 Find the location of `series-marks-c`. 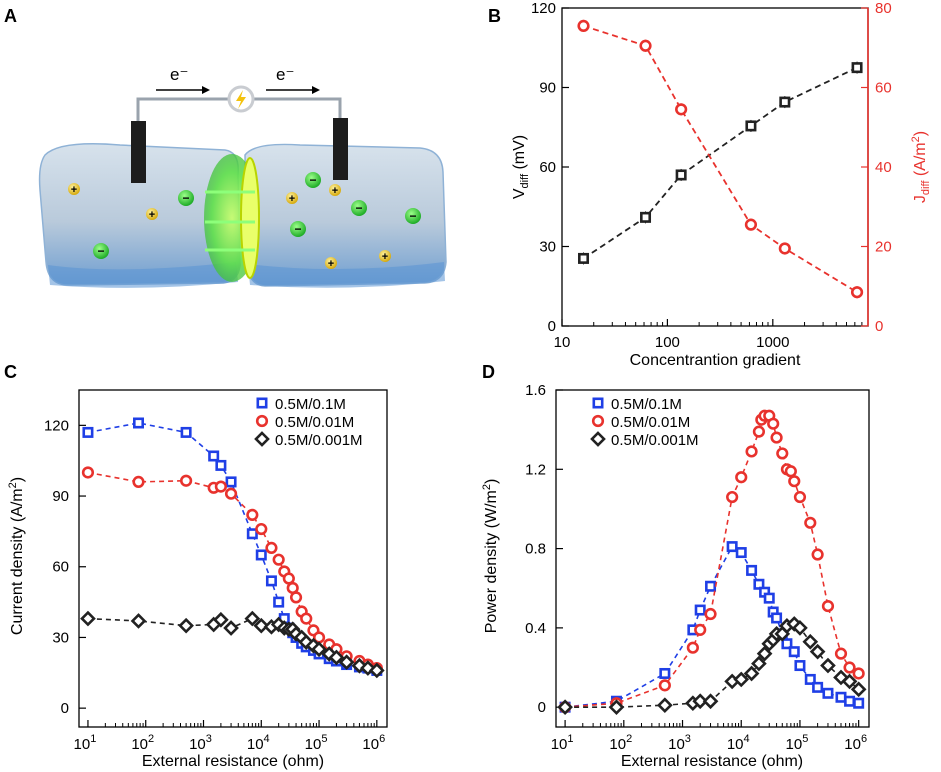

series-marks-c is located at coordinates (232, 548).